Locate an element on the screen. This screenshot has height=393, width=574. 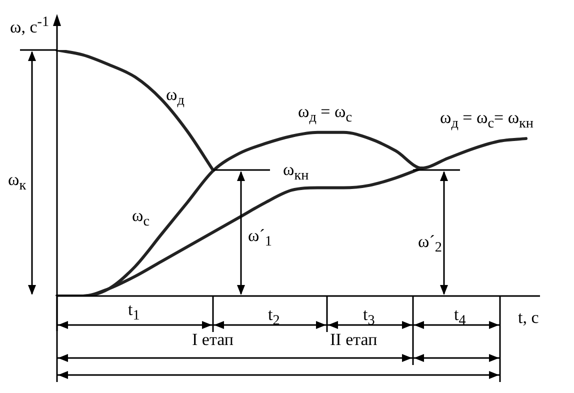
text: t$_{1}$ is located at coordinates (134, 312).